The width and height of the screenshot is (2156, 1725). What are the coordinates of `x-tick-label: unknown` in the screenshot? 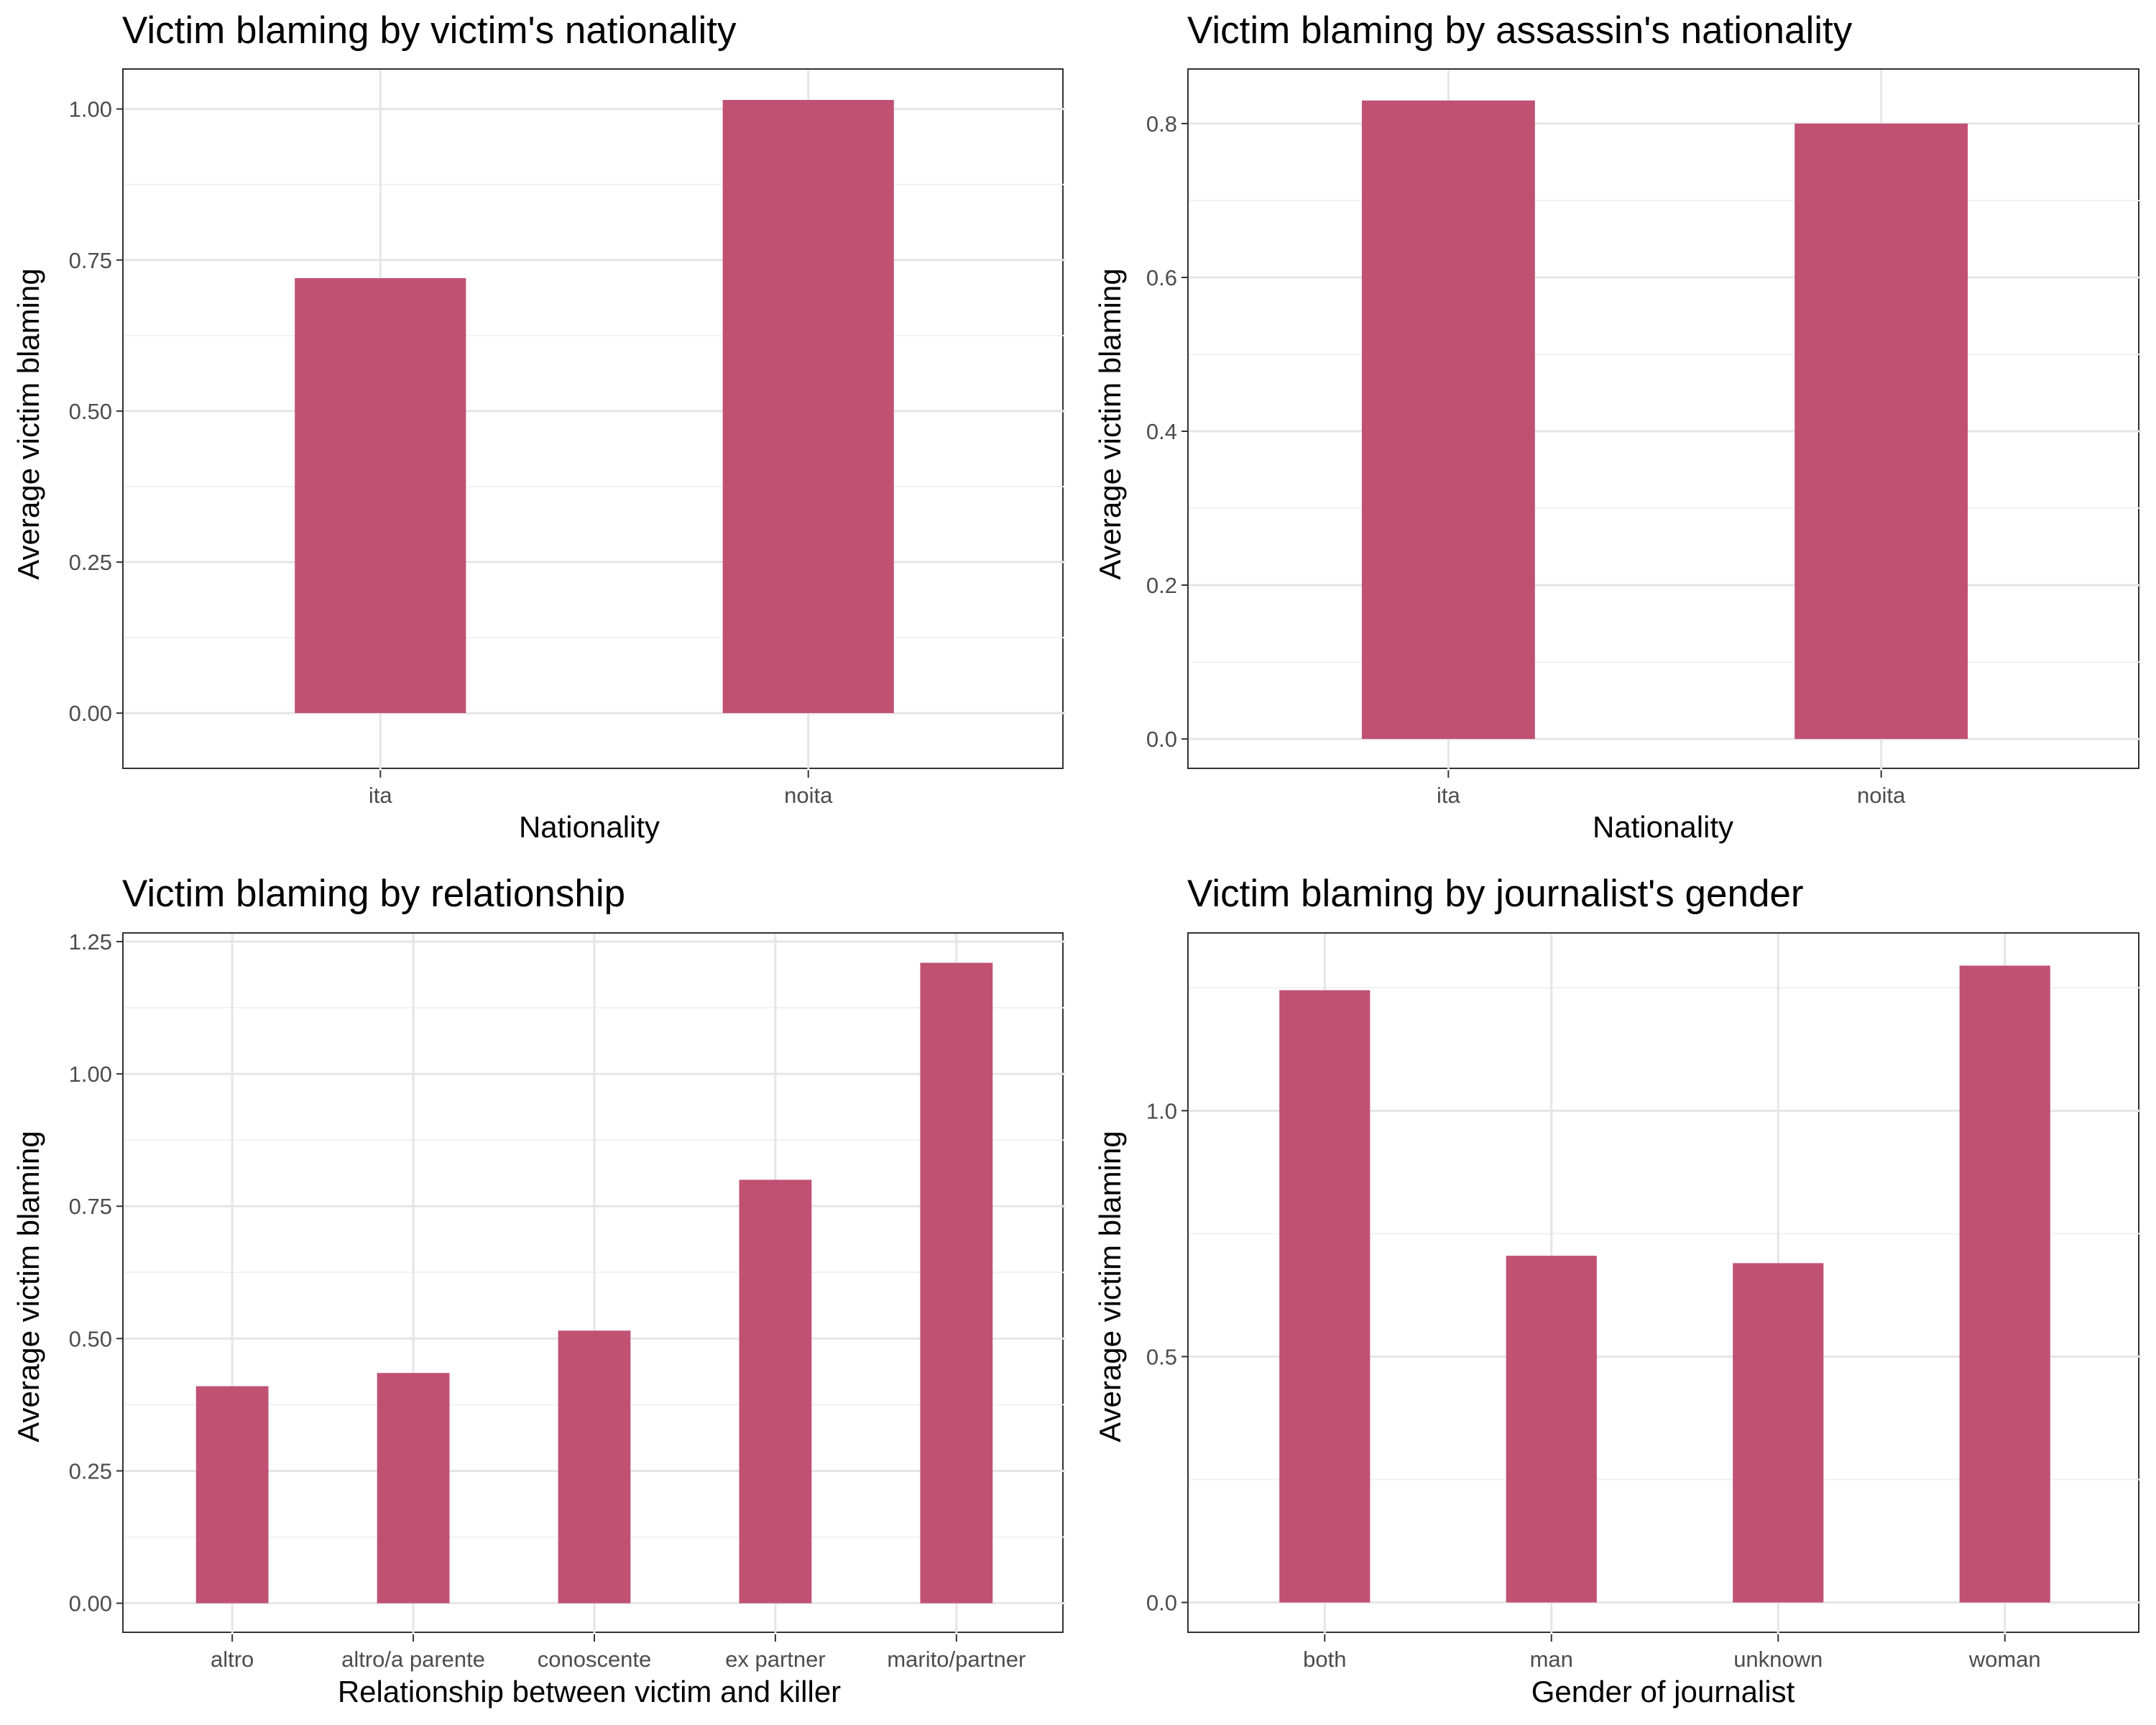 It's located at (1778, 1659).